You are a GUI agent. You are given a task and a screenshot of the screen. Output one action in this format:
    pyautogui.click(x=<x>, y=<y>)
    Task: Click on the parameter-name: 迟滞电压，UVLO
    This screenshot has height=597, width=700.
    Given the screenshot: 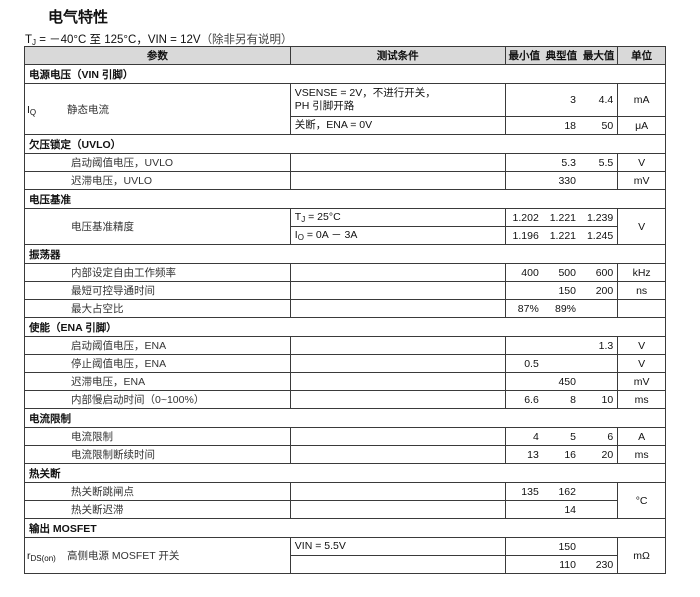 What is the action you would take?
    pyautogui.click(x=112, y=181)
    